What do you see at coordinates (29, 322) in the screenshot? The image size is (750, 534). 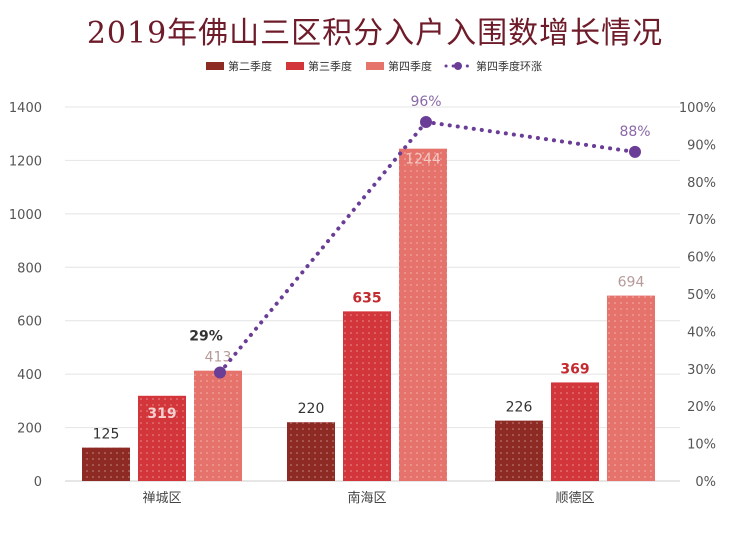 I see `y-left-tick-label: 600` at bounding box center [29, 322].